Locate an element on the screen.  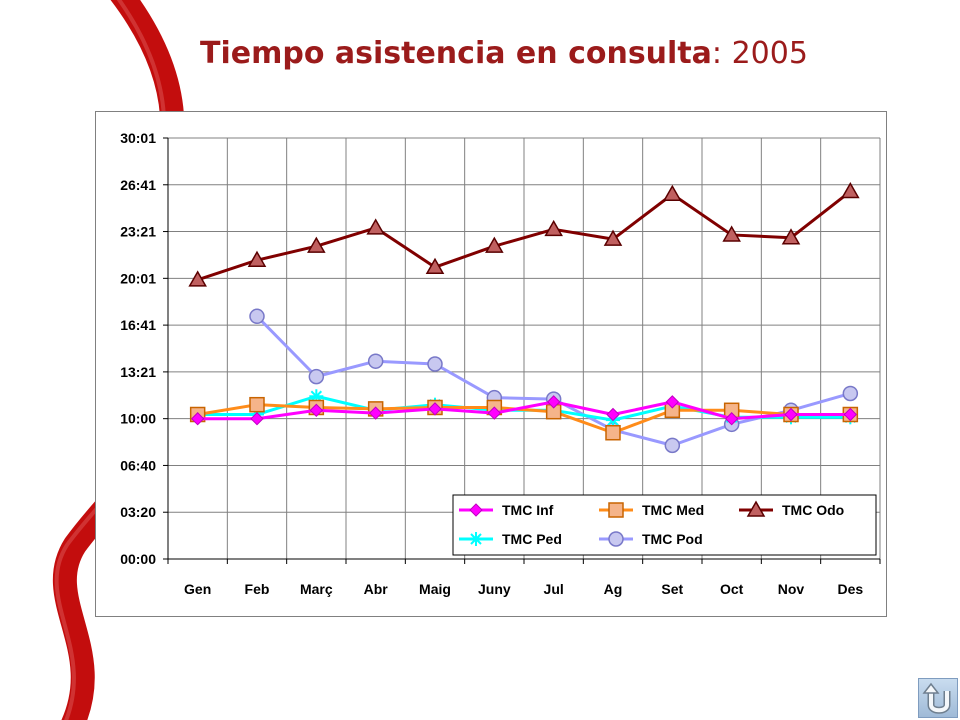
title-year: 2005 is located at coordinates (769, 53).